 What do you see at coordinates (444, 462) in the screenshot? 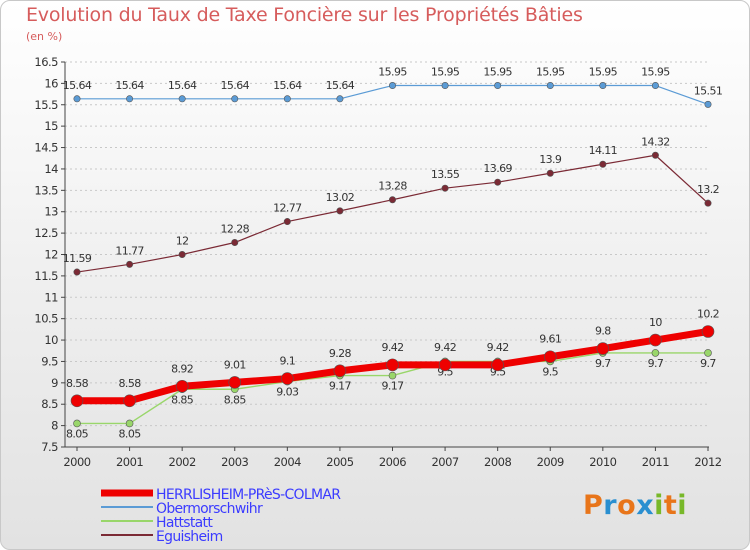
I see `x-tick-label: 2007` at bounding box center [444, 462].